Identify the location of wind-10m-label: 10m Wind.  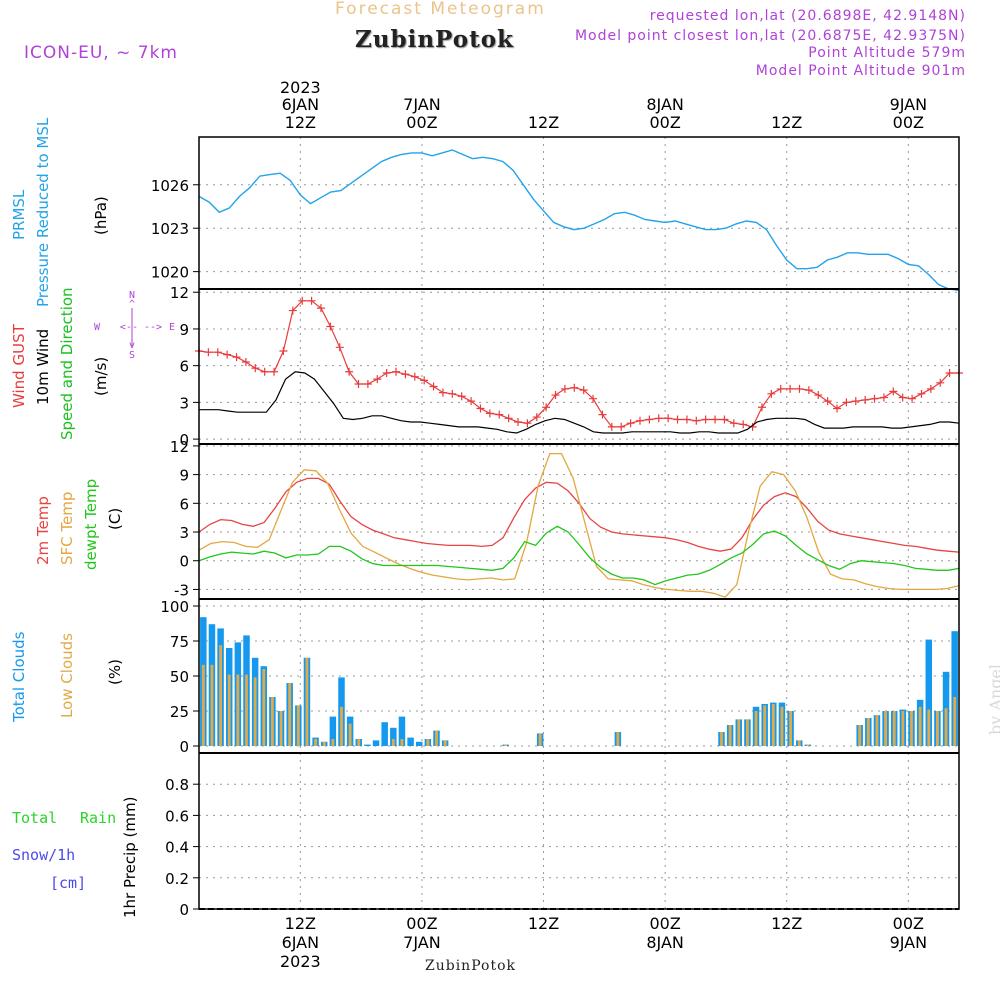
(43, 367).